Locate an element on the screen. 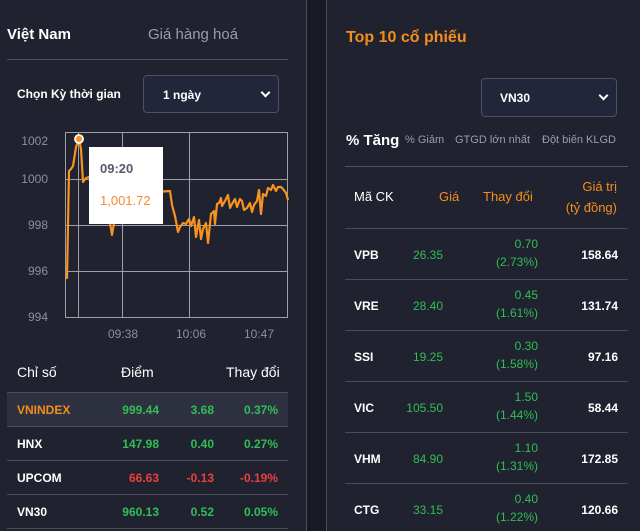  index-change: 0.52 is located at coordinates (202, 512).